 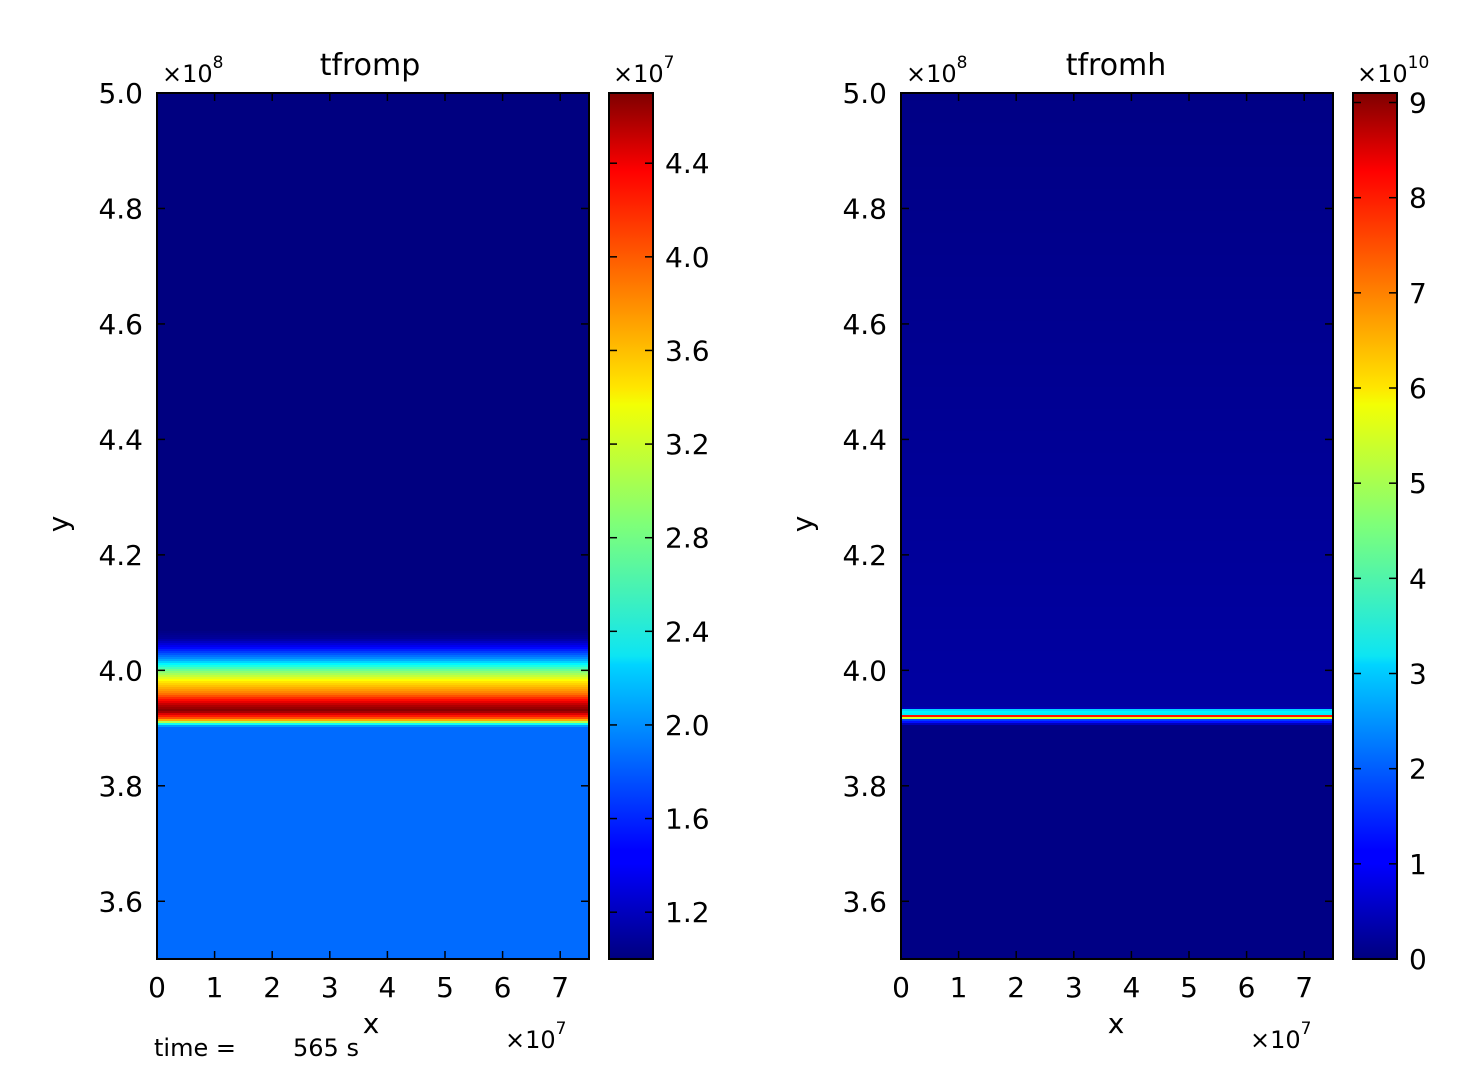 I want to click on y-tick-label: 3.6, so click(x=120, y=901).